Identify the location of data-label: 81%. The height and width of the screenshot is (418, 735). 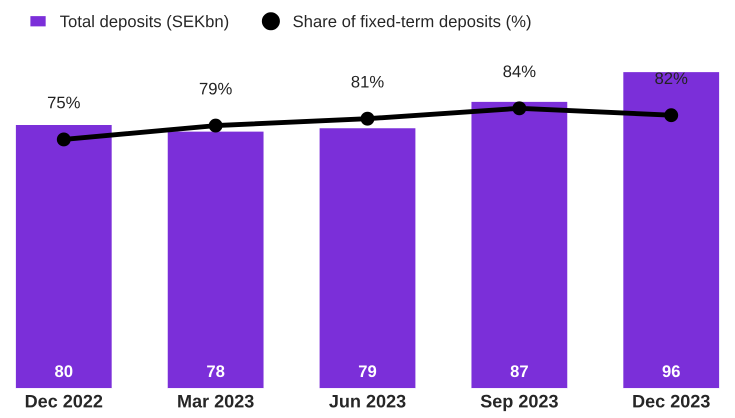
(368, 82).